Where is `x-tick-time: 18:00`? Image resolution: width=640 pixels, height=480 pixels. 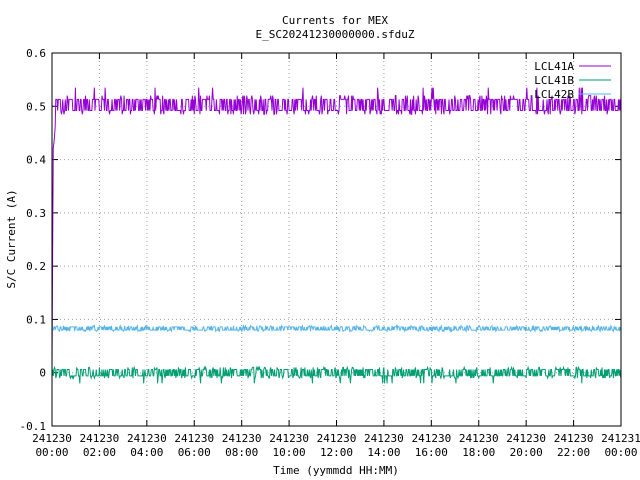
x-tick-time: 18:00 is located at coordinates (478, 452).